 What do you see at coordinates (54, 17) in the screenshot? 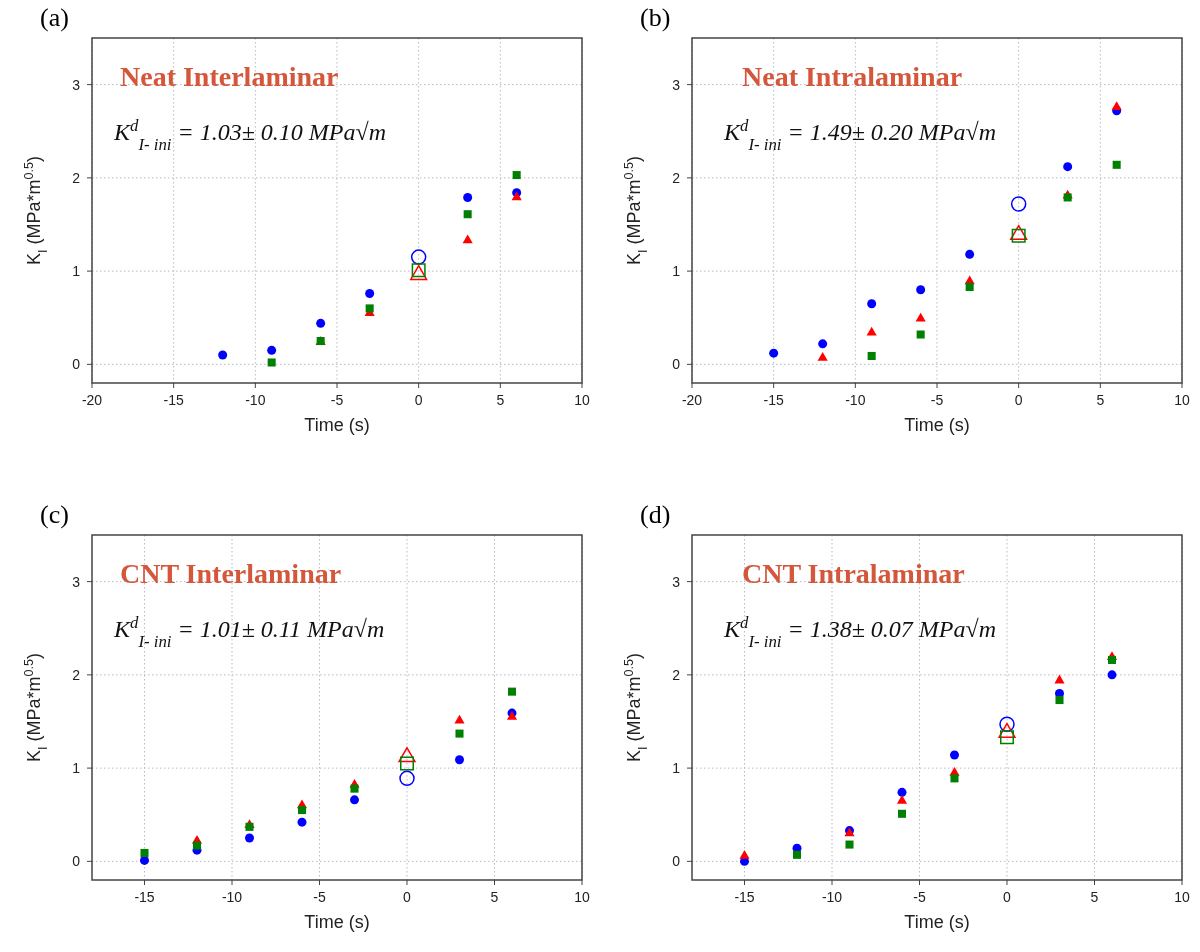
I see `chart-title: (a)` at bounding box center [54, 17].